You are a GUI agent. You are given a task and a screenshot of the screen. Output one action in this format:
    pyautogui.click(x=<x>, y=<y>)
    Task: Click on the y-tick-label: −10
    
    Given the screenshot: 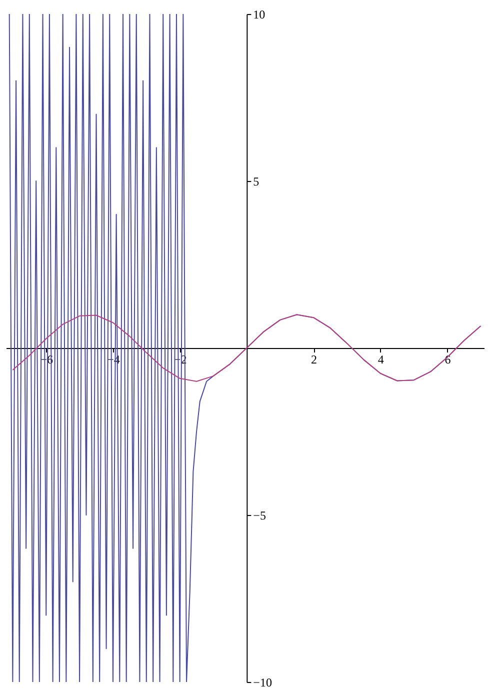 What is the action you would take?
    pyautogui.click(x=262, y=683)
    